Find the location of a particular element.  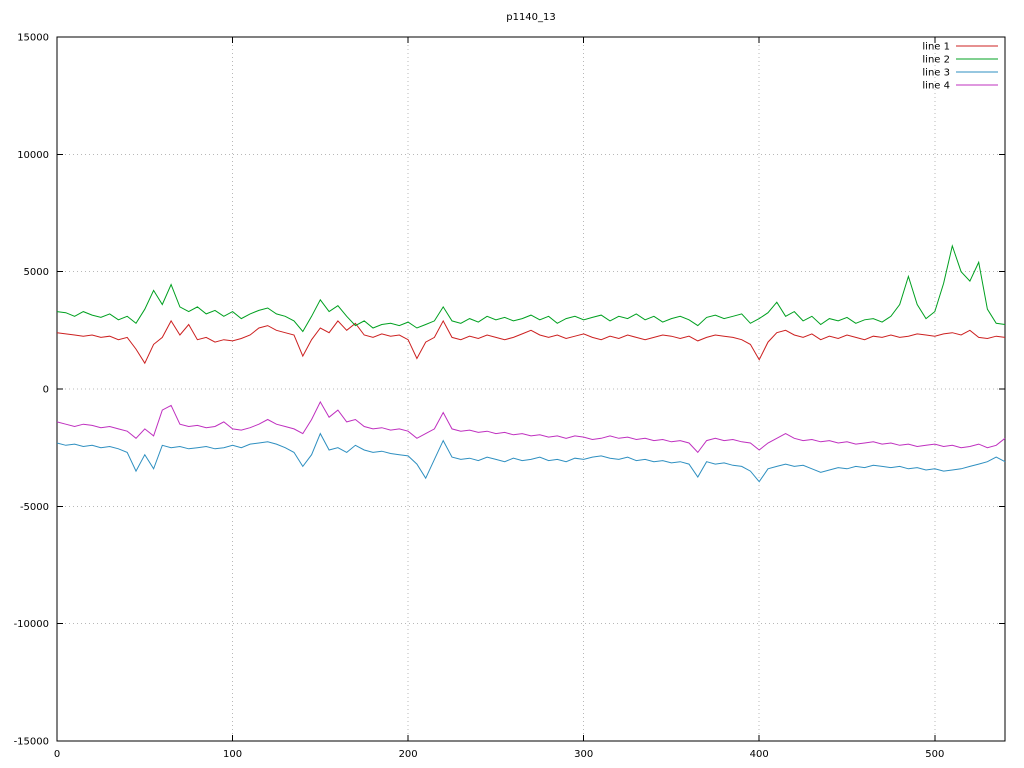

x-tick-label: 300 is located at coordinates (583, 754).